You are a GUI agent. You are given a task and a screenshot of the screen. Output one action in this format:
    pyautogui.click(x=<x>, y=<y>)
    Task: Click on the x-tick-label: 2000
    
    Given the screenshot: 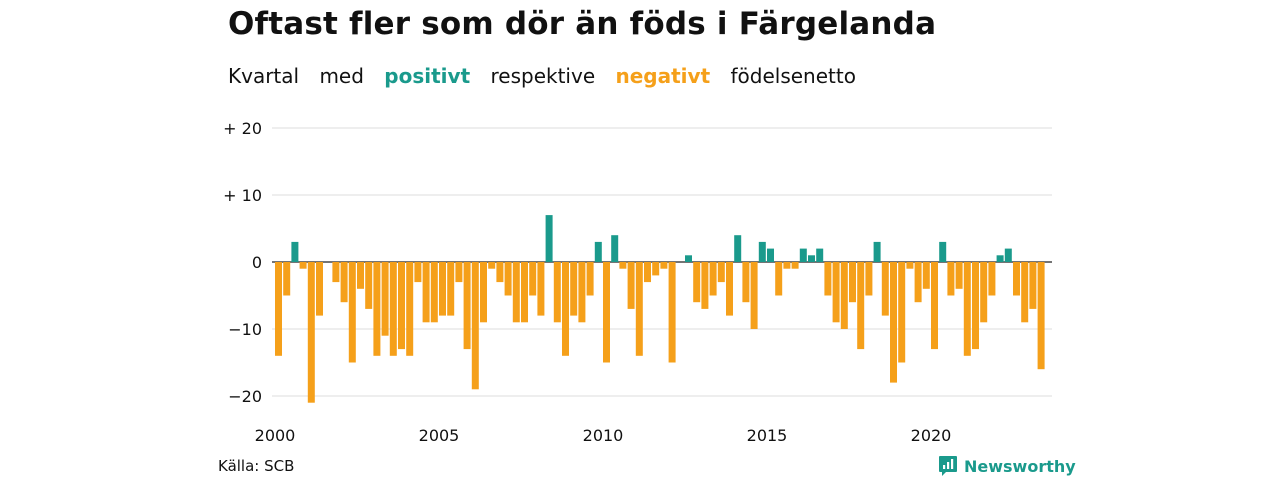 What is the action you would take?
    pyautogui.click(x=275, y=435)
    